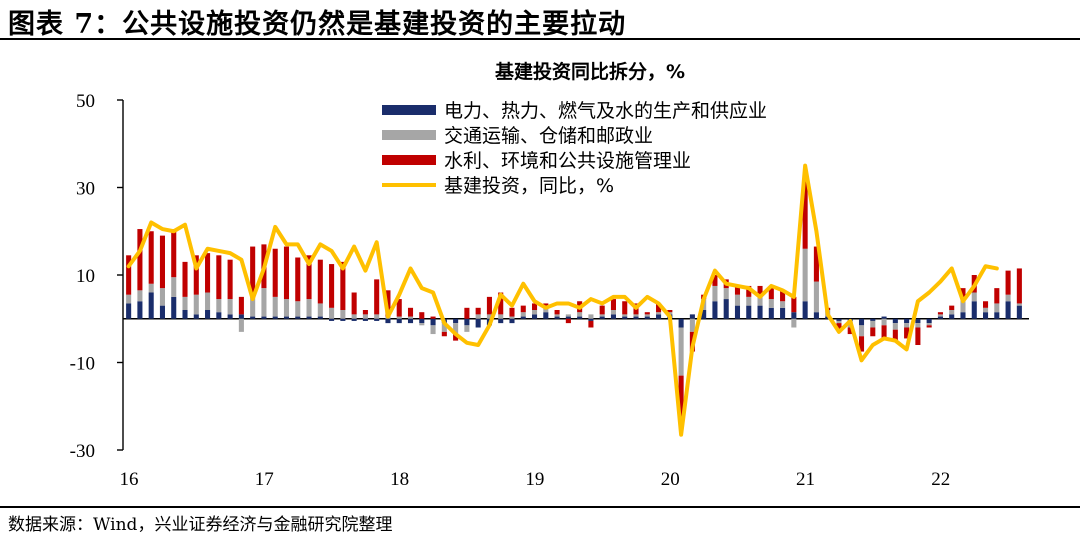 This screenshot has width=1080, height=535. Describe the element at coordinates (568, 161) in the screenshot. I see `legend-label: 水利、环境和公共设施管理业` at that location.